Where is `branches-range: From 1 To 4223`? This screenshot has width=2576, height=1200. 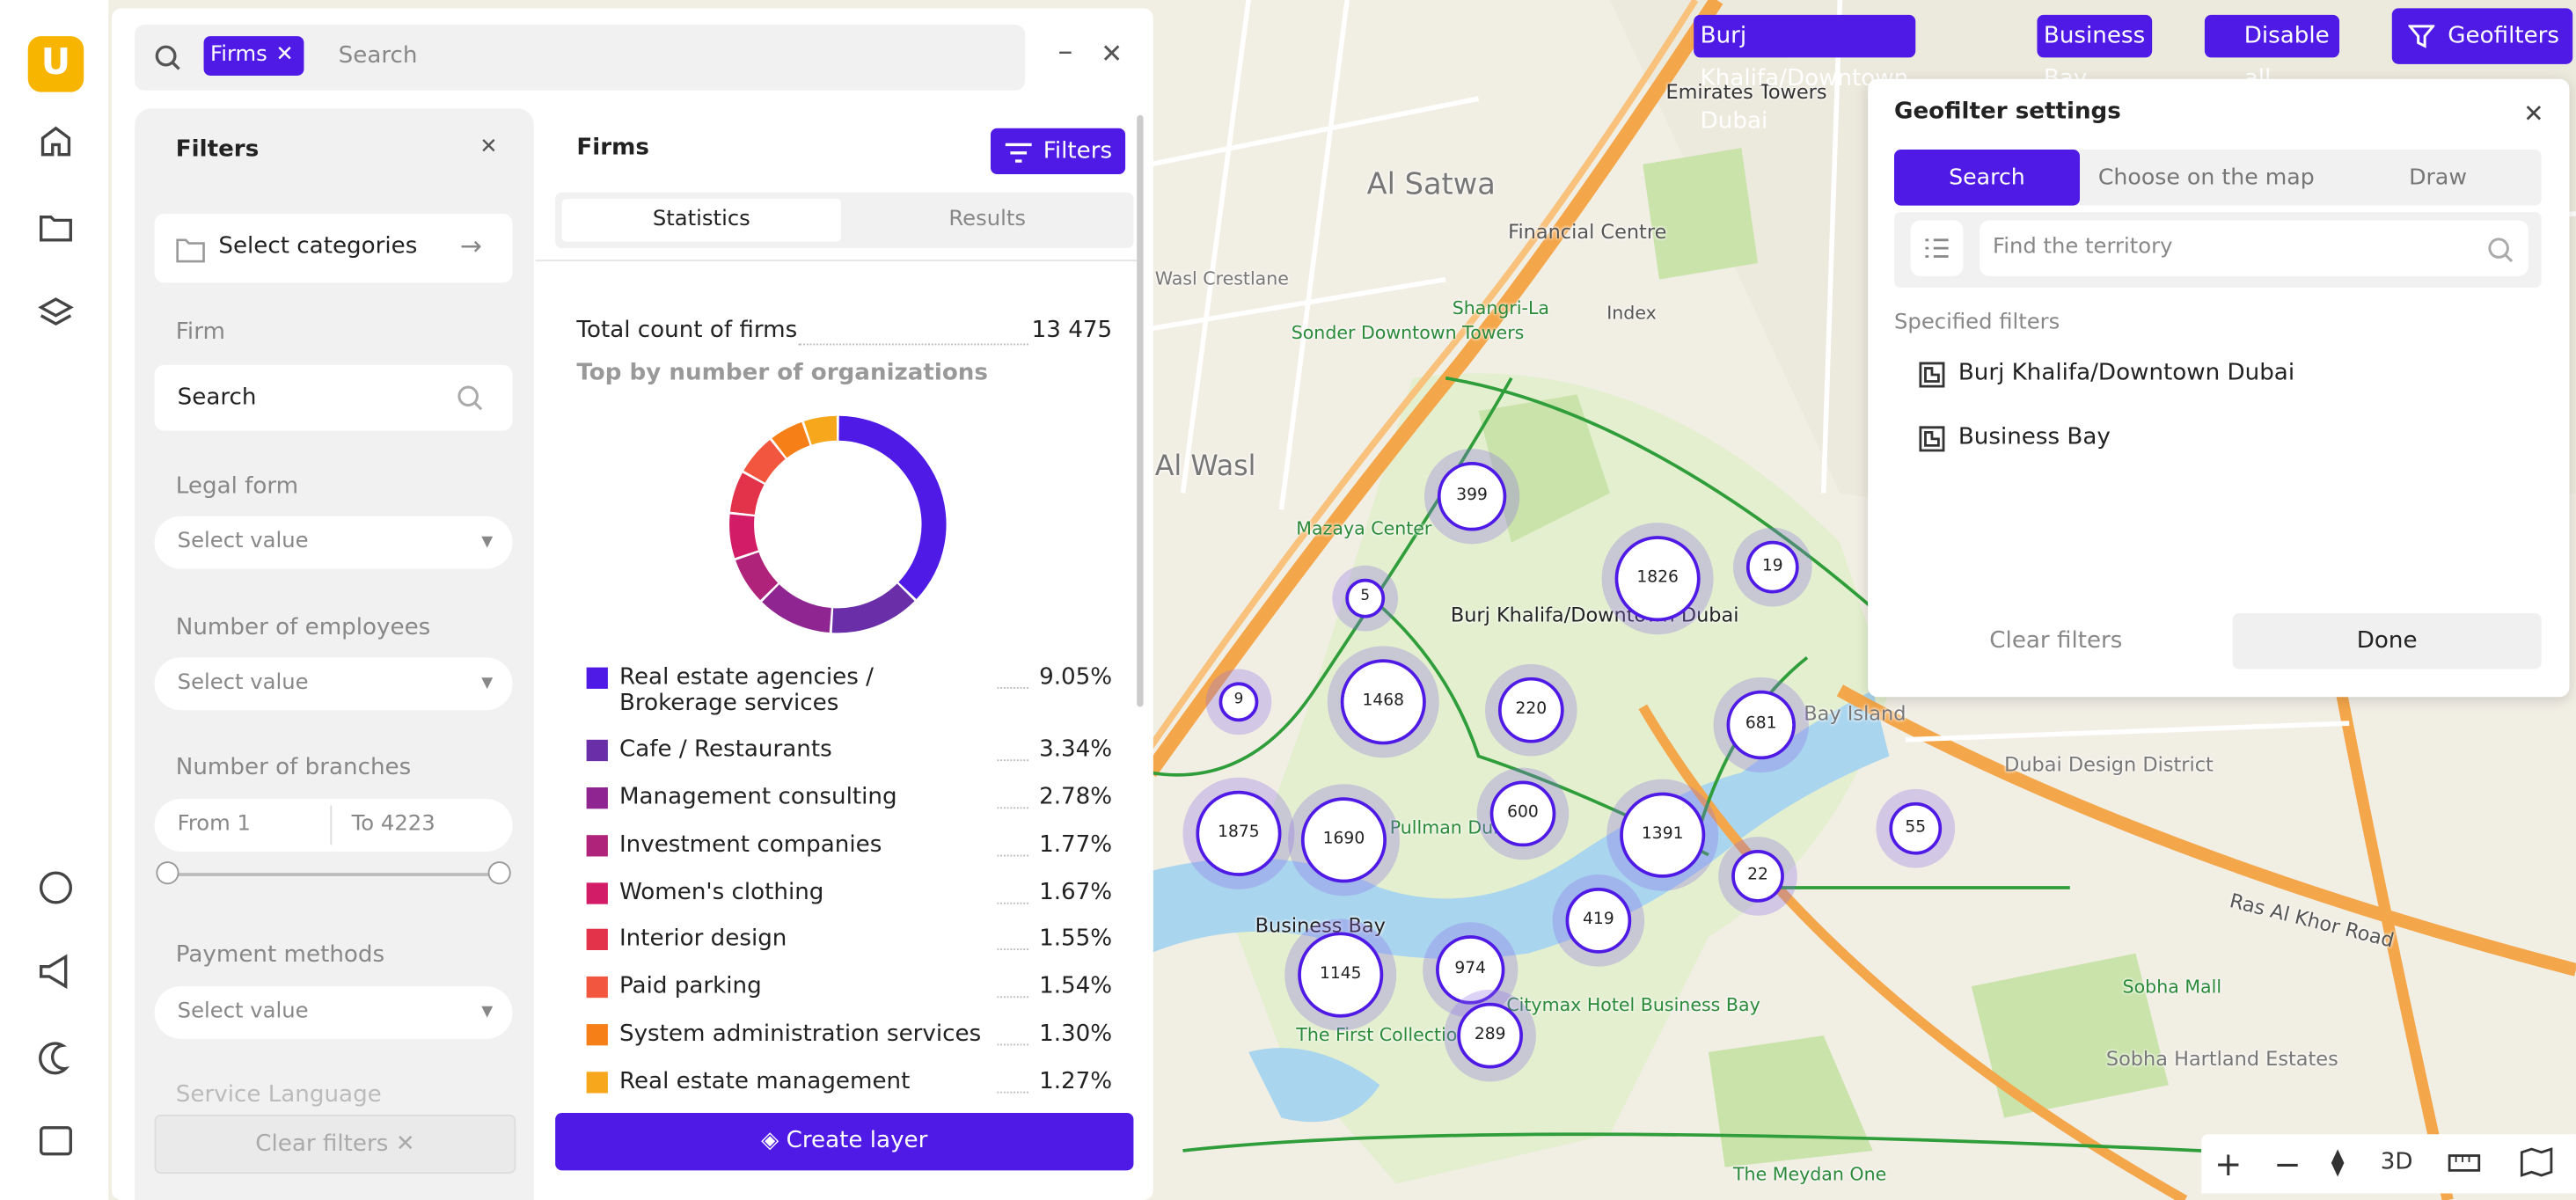 branches-range: From 1 To 4223 is located at coordinates (333, 825).